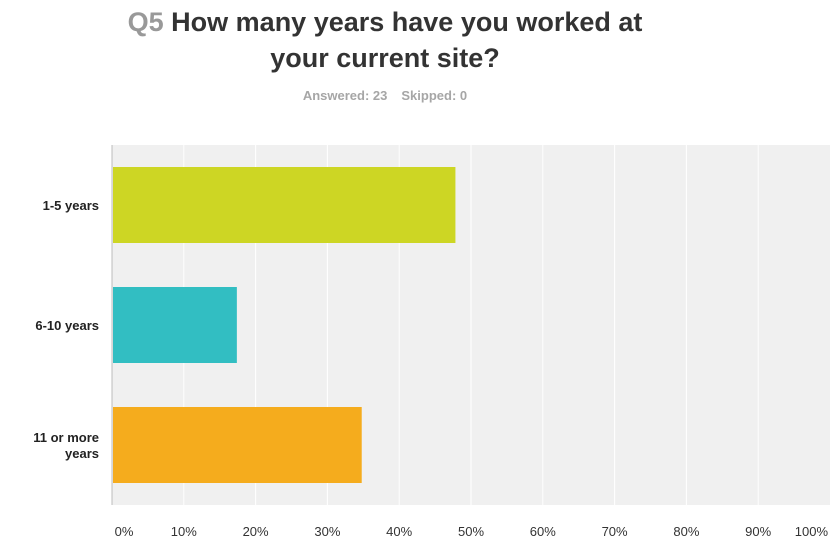 The height and width of the screenshot is (541, 830). I want to click on x-tick-label: 0%, so click(124, 531).